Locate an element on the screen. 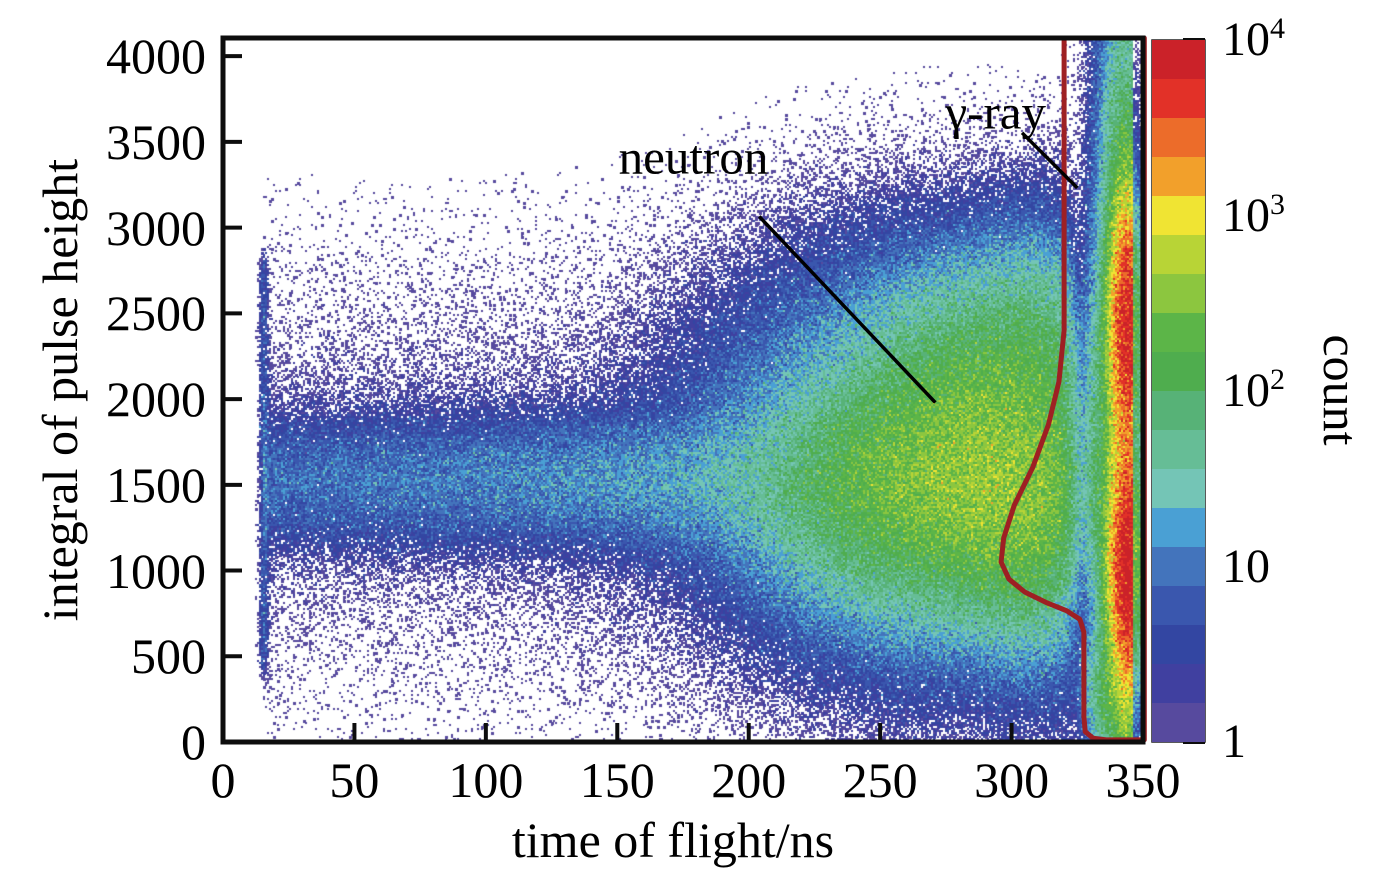 The height and width of the screenshot is (886, 1378). x-tick-label: 50 is located at coordinates (354, 780).